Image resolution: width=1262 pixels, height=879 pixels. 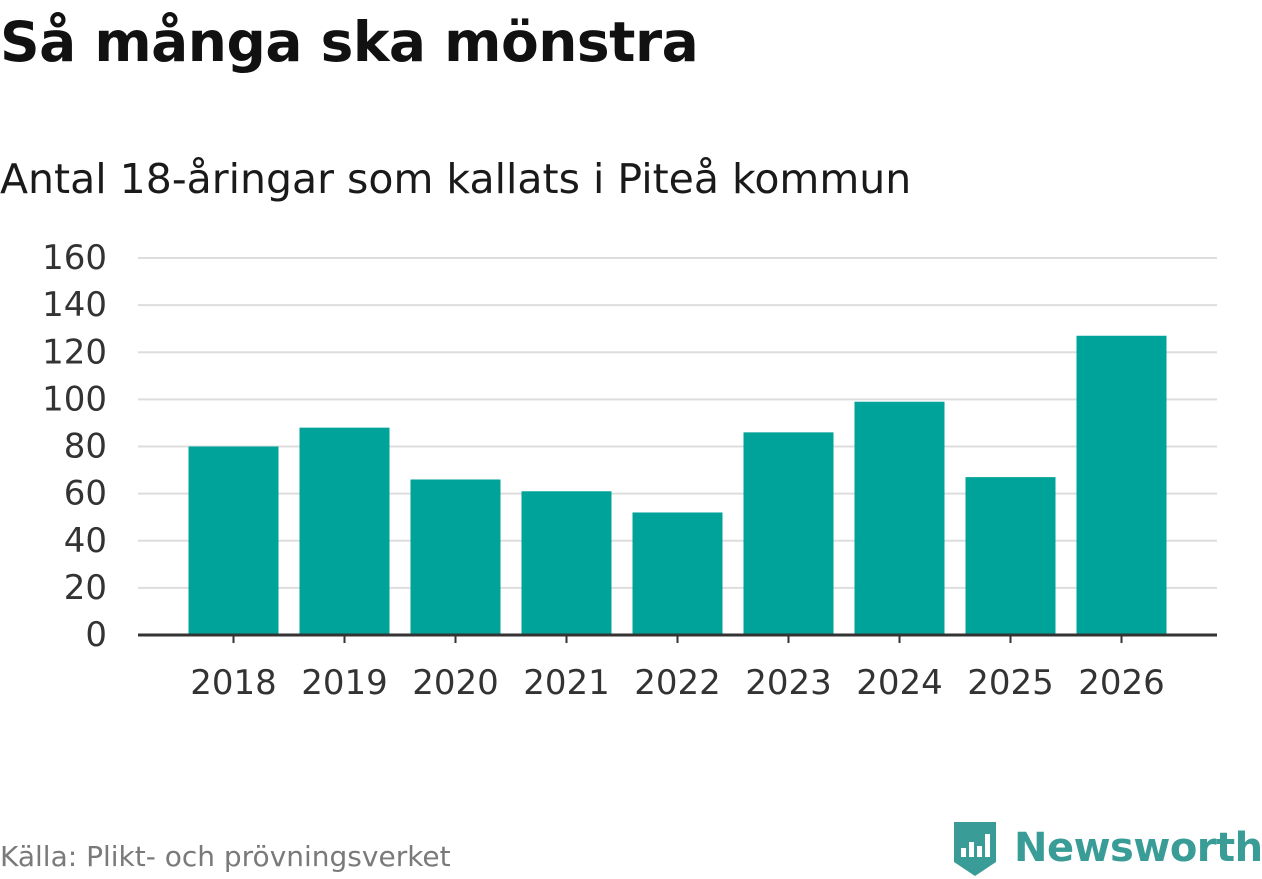 What do you see at coordinates (233, 683) in the screenshot?
I see `x-tick-label: 2018` at bounding box center [233, 683].